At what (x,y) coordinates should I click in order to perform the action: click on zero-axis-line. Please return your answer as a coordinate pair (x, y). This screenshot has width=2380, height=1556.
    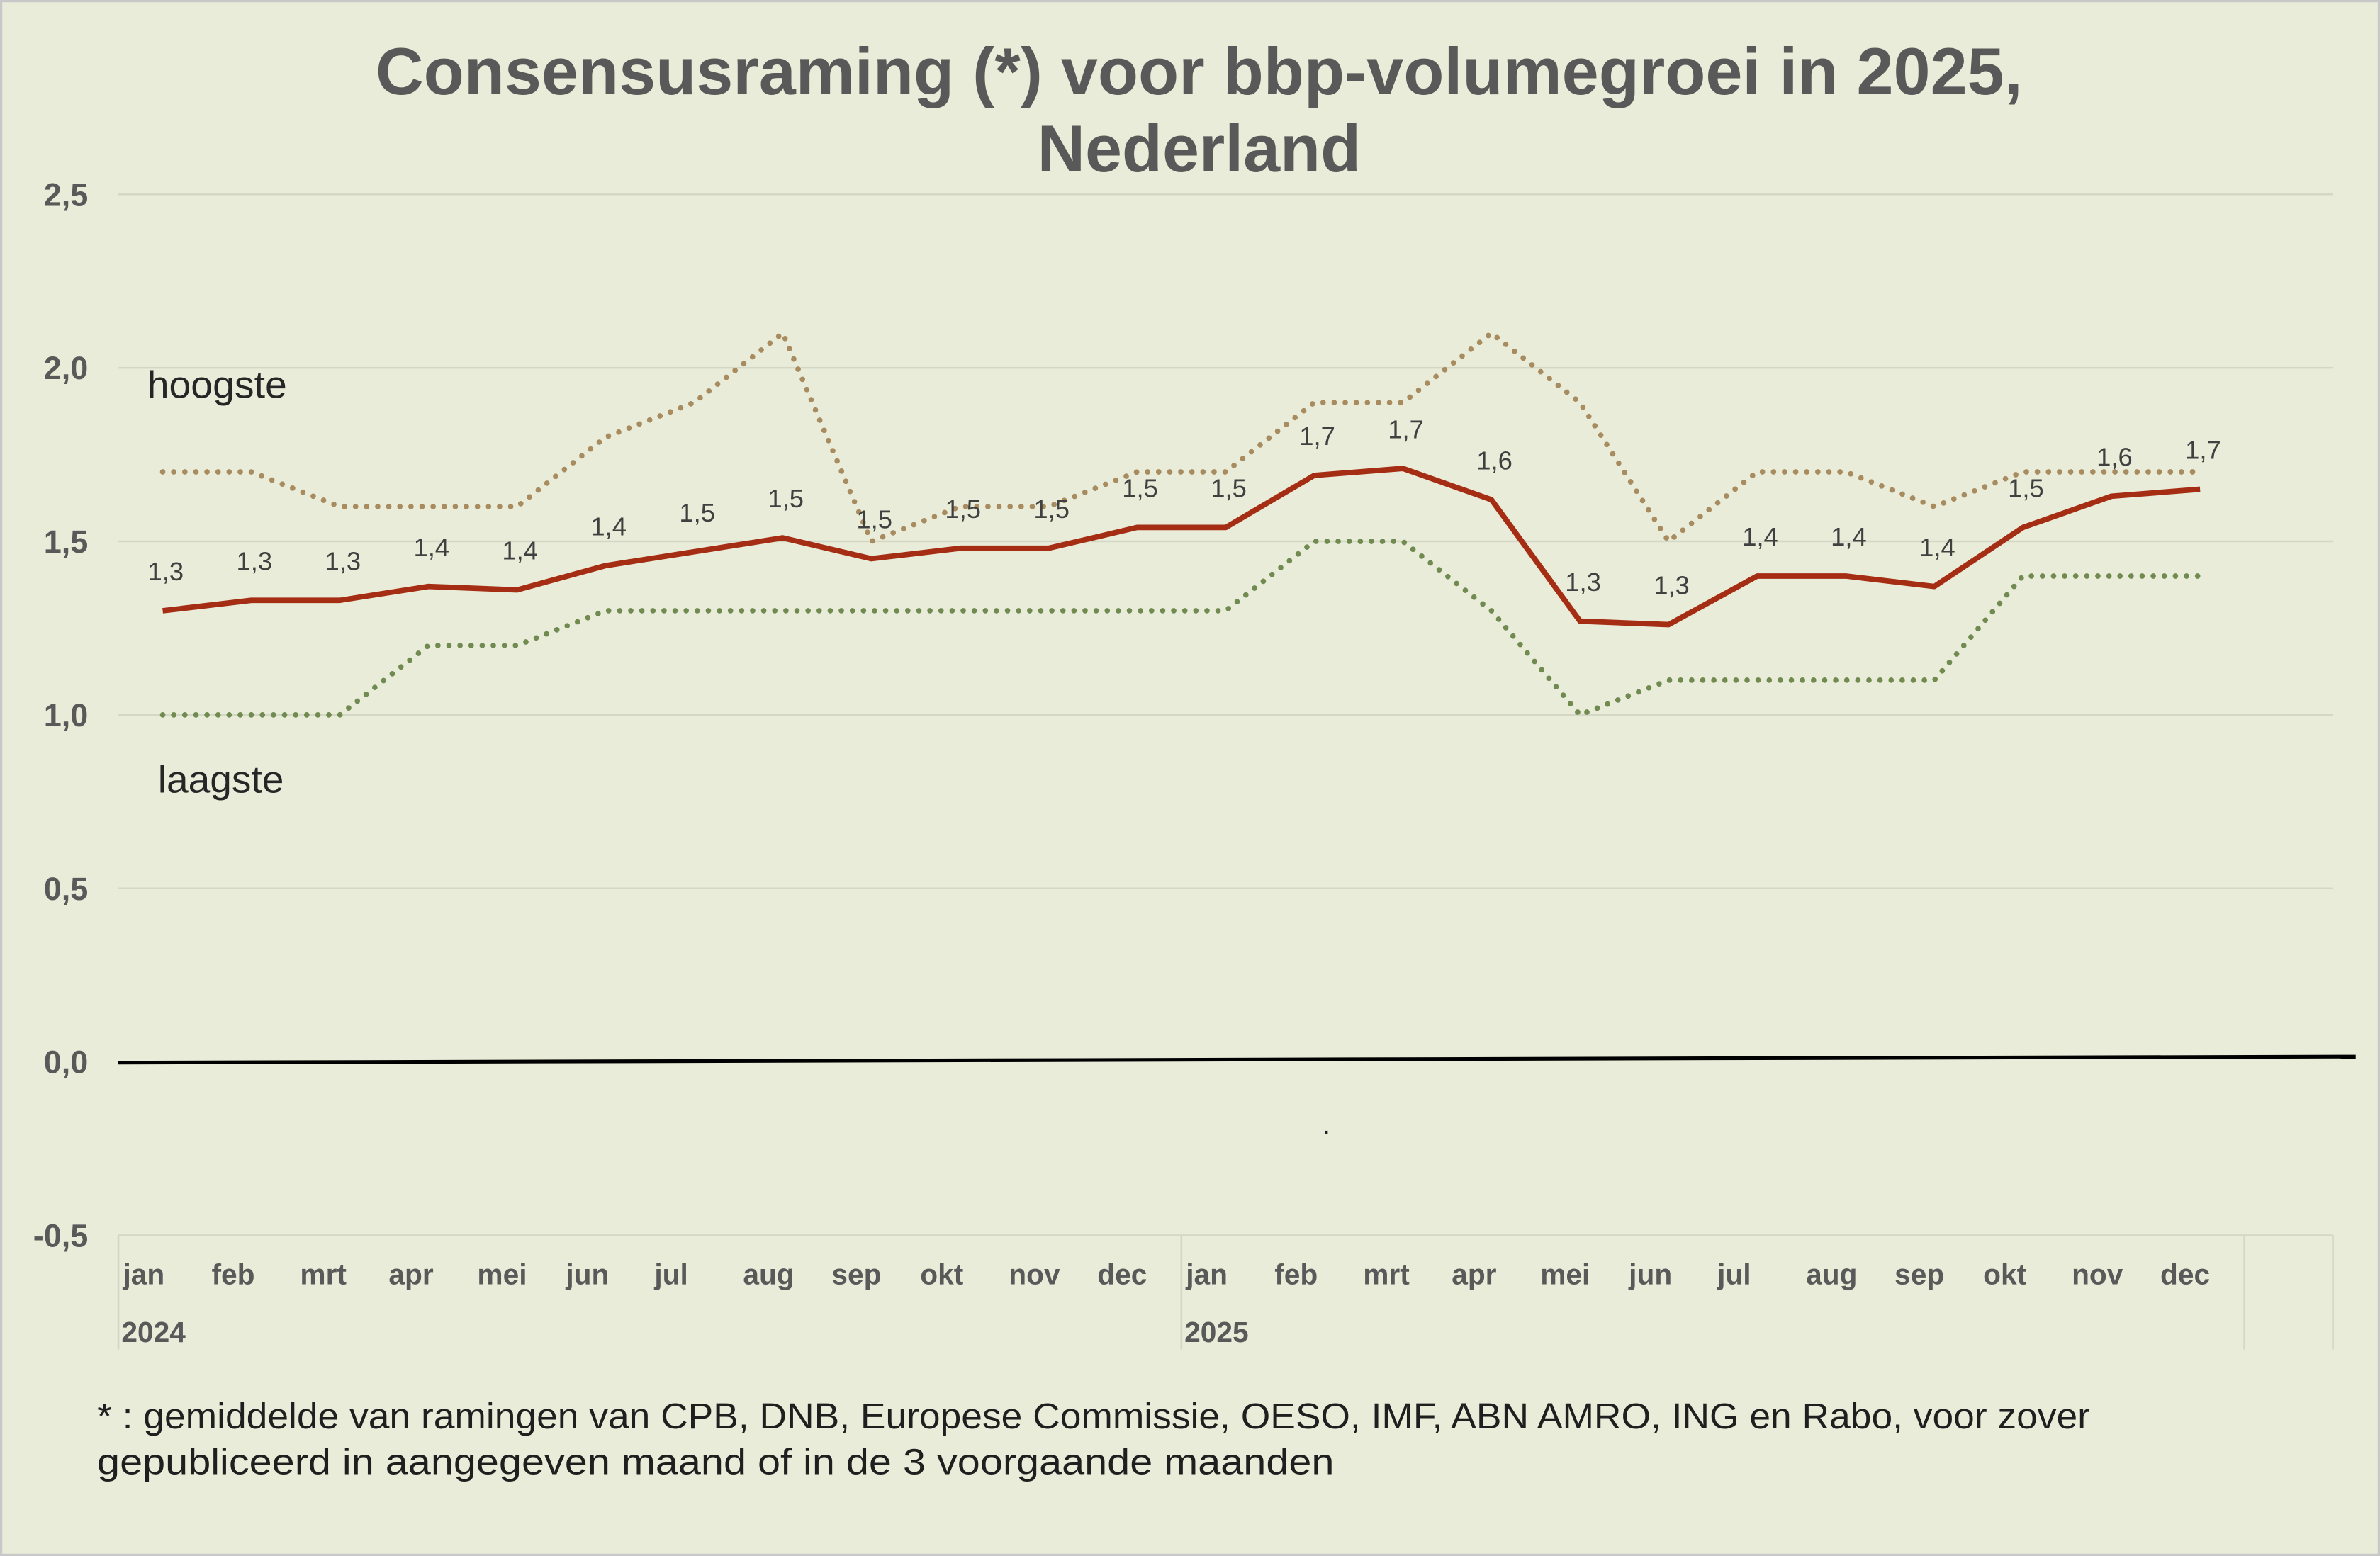
    Looking at the image, I should click on (1237, 1059).